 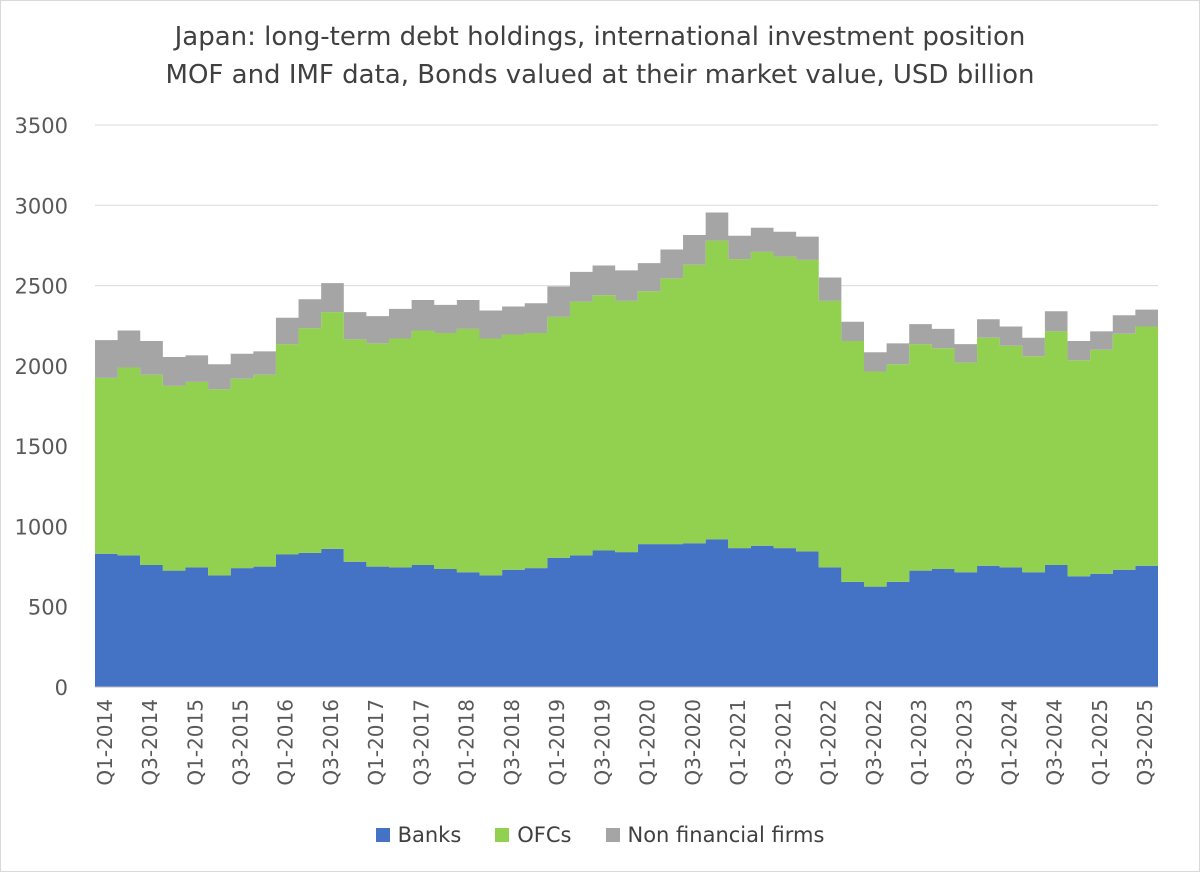 What do you see at coordinates (874, 742) in the screenshot?
I see `x-tick-label: Q3-2022` at bounding box center [874, 742].